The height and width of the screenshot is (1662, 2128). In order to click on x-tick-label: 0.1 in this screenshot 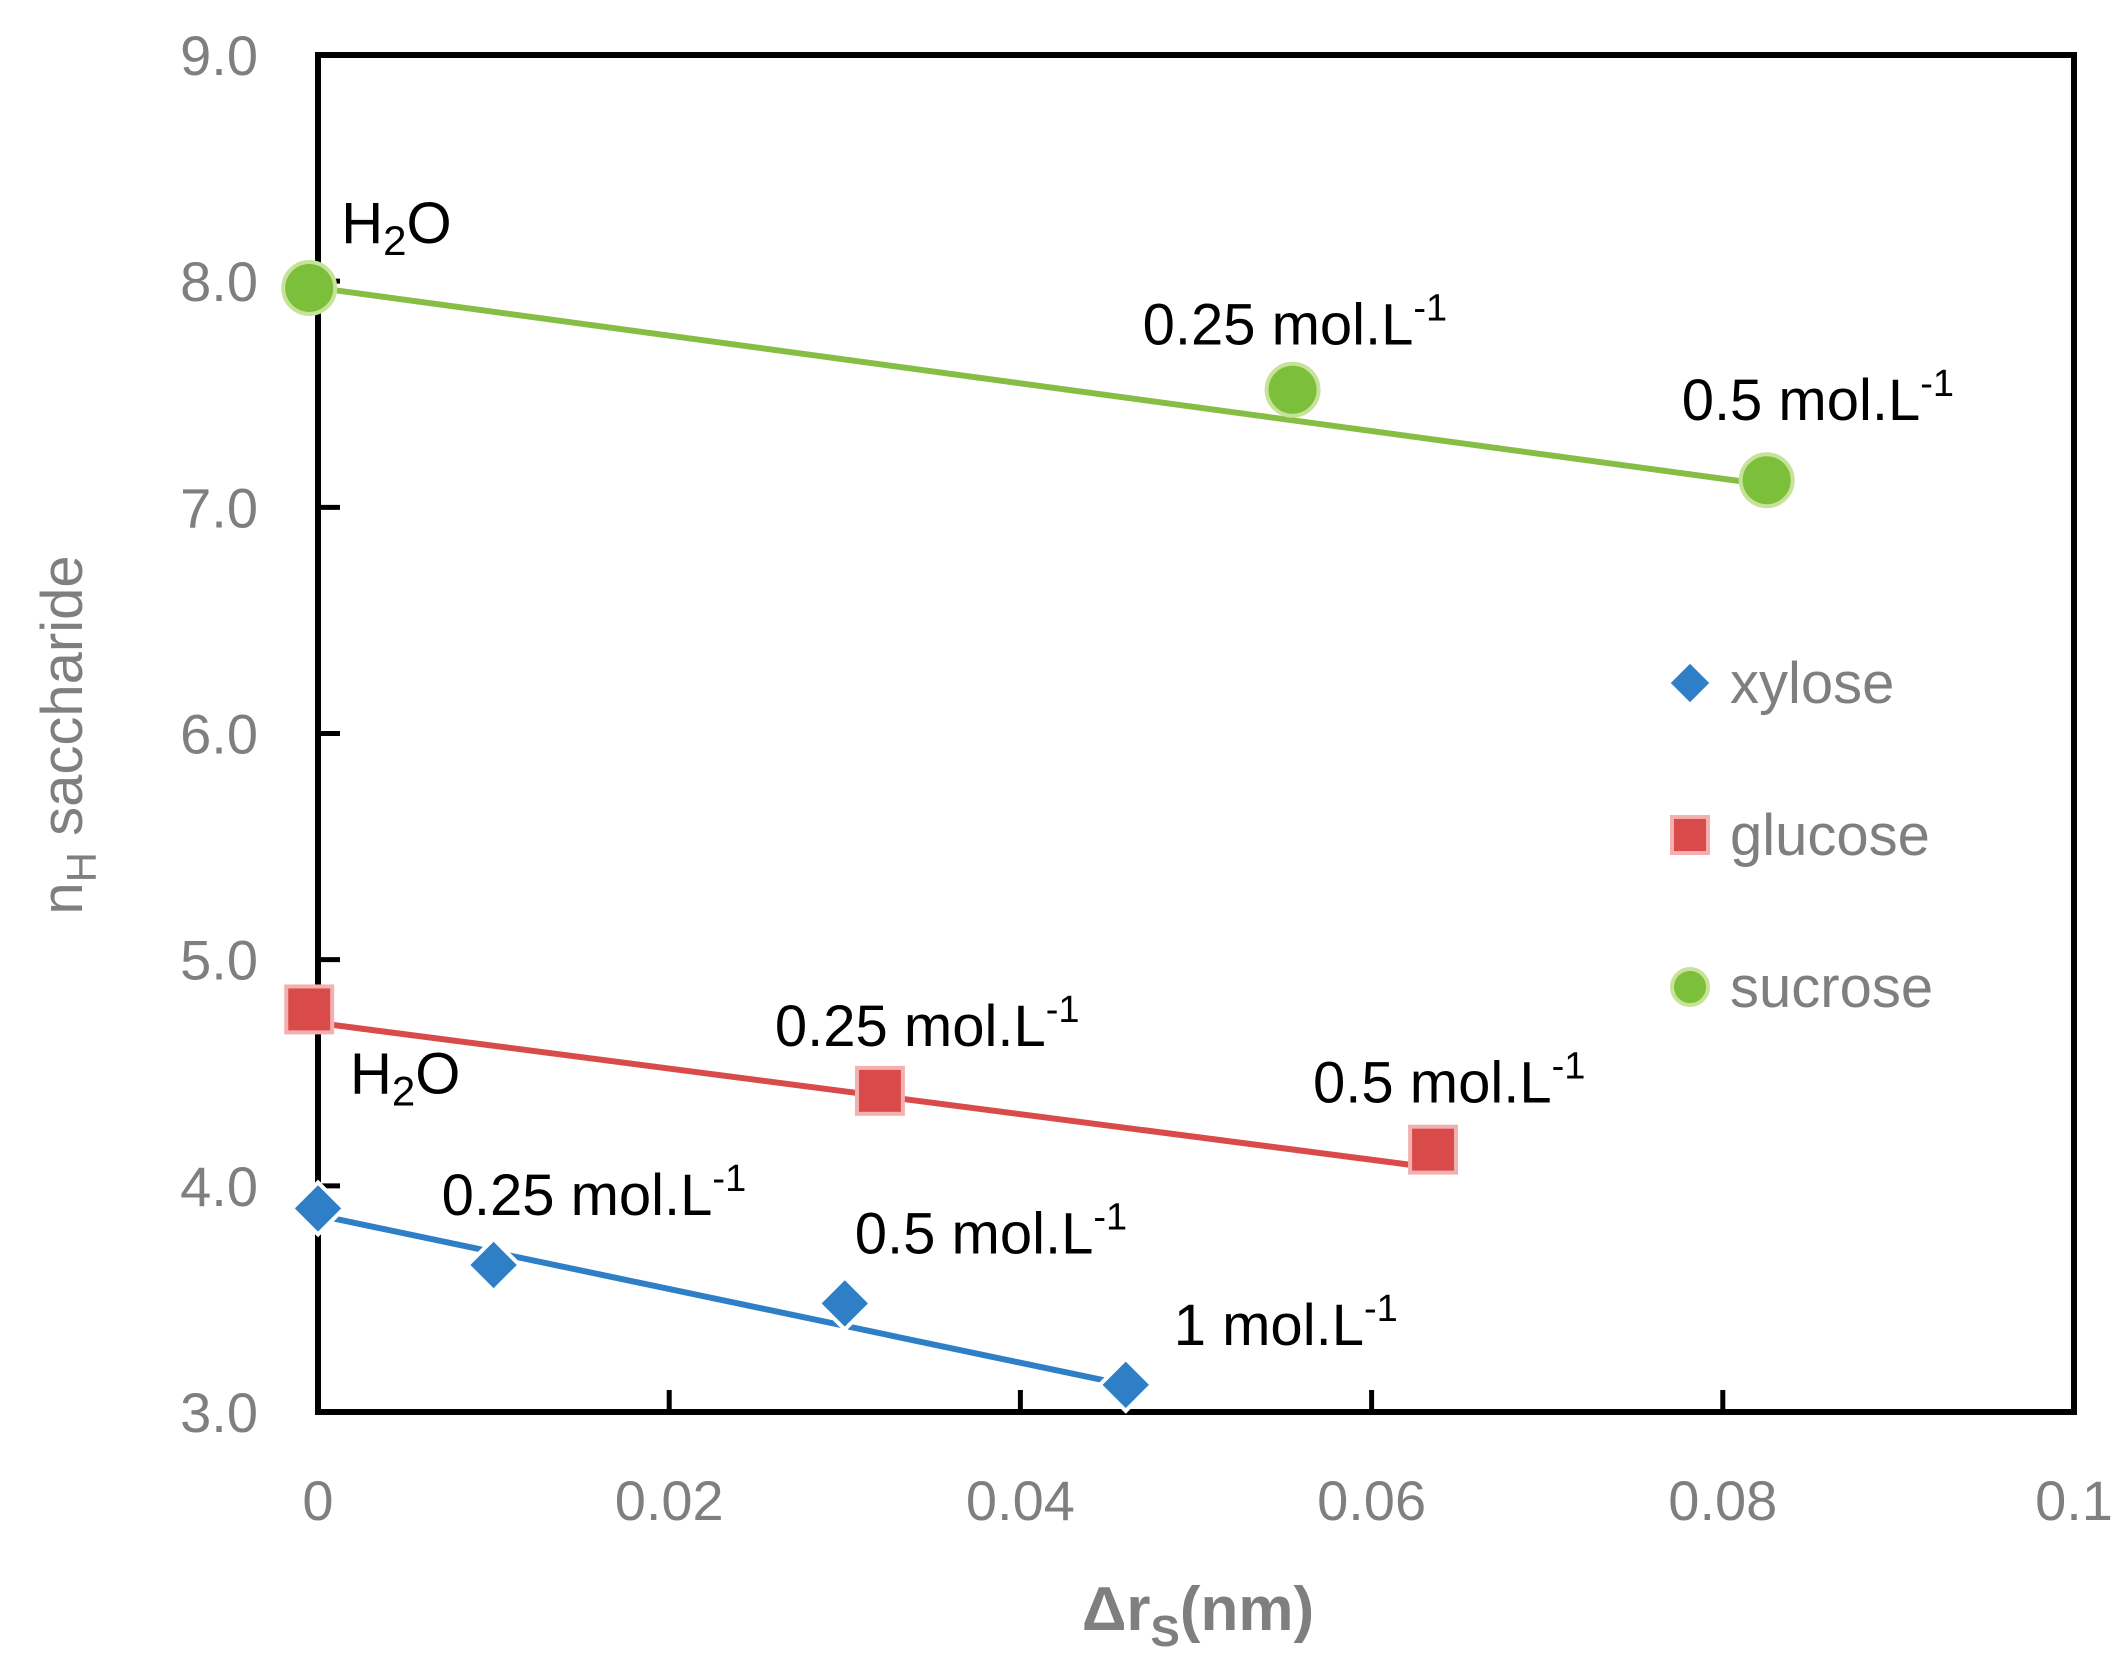, I will do `click(2074, 1500)`.